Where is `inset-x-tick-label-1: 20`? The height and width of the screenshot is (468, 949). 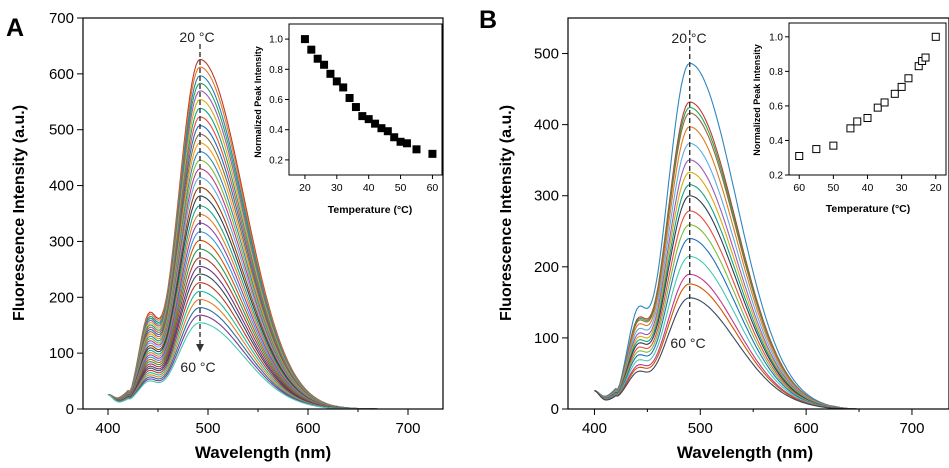 inset-x-tick-label-1: 20 is located at coordinates (305, 188).